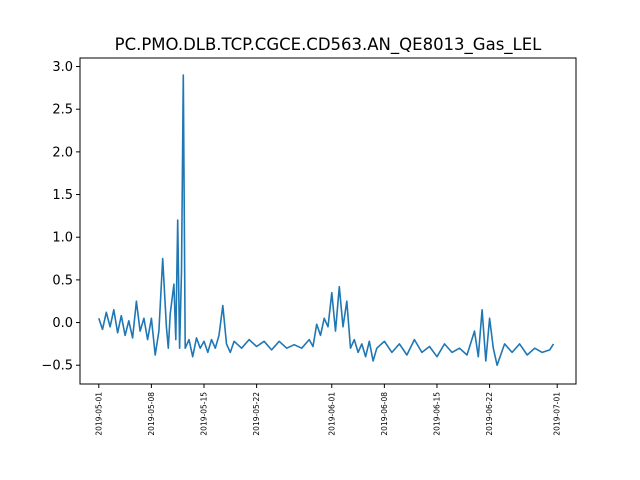 The height and width of the screenshot is (480, 640). What do you see at coordinates (98, 414) in the screenshot?
I see `x-tick-label: 2019-05-01` at bounding box center [98, 414].